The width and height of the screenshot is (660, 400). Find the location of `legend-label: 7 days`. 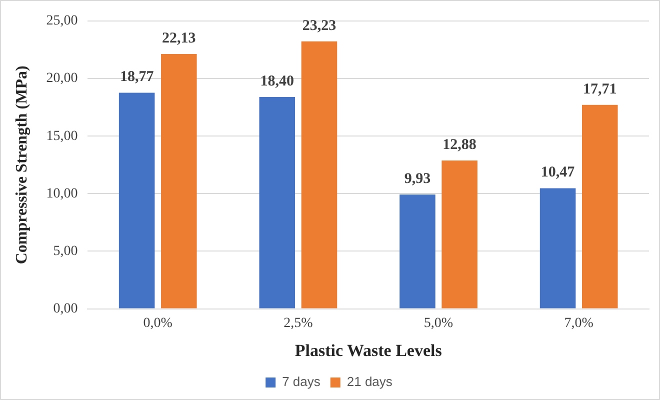

legend-label: 7 days is located at coordinates (301, 382).